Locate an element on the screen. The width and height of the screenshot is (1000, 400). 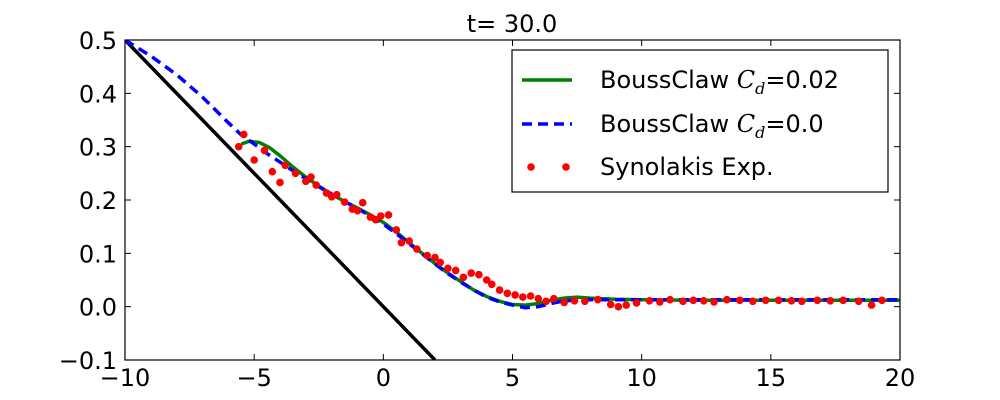
legend-label-cd-0.02: BoussClaw Cd=0.02 is located at coordinates (719, 82).